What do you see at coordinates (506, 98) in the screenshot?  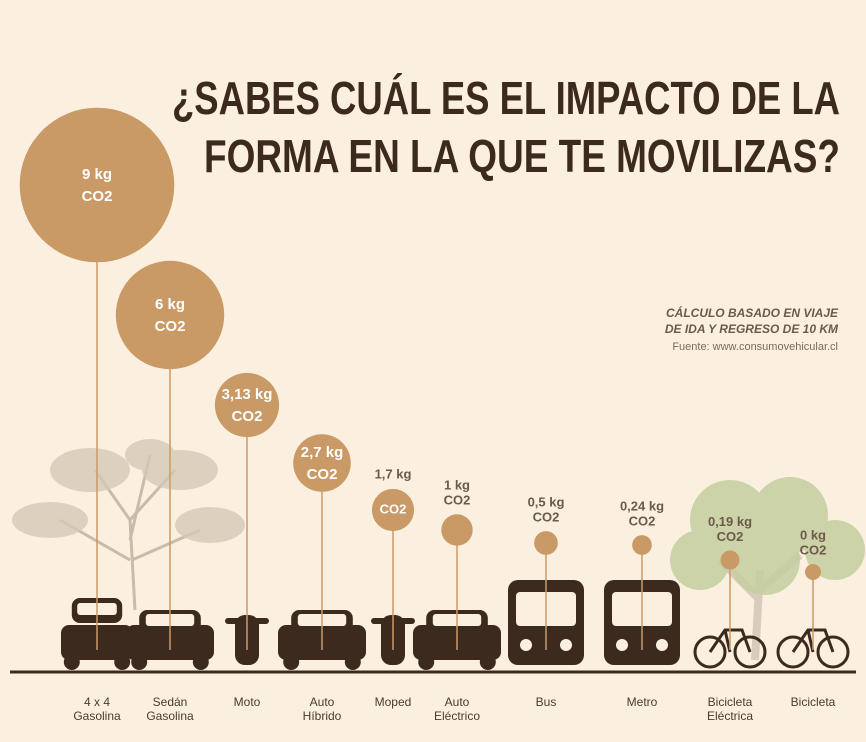 I see `title-line: ¿SABES CUÁL ES EL IMPACTO DE LA` at bounding box center [506, 98].